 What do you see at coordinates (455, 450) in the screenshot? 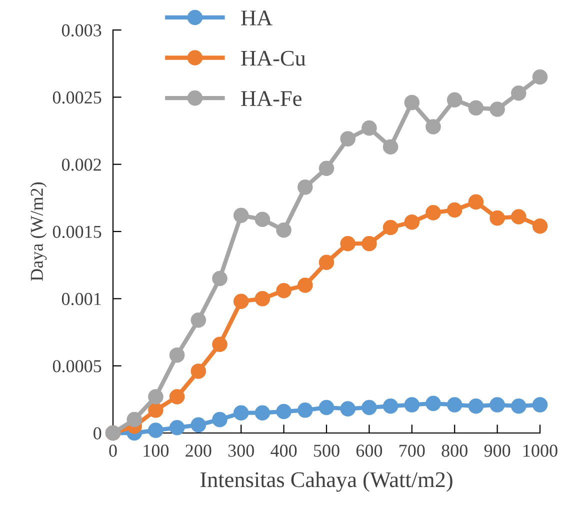
I see `x-tick-label: 800` at bounding box center [455, 450].